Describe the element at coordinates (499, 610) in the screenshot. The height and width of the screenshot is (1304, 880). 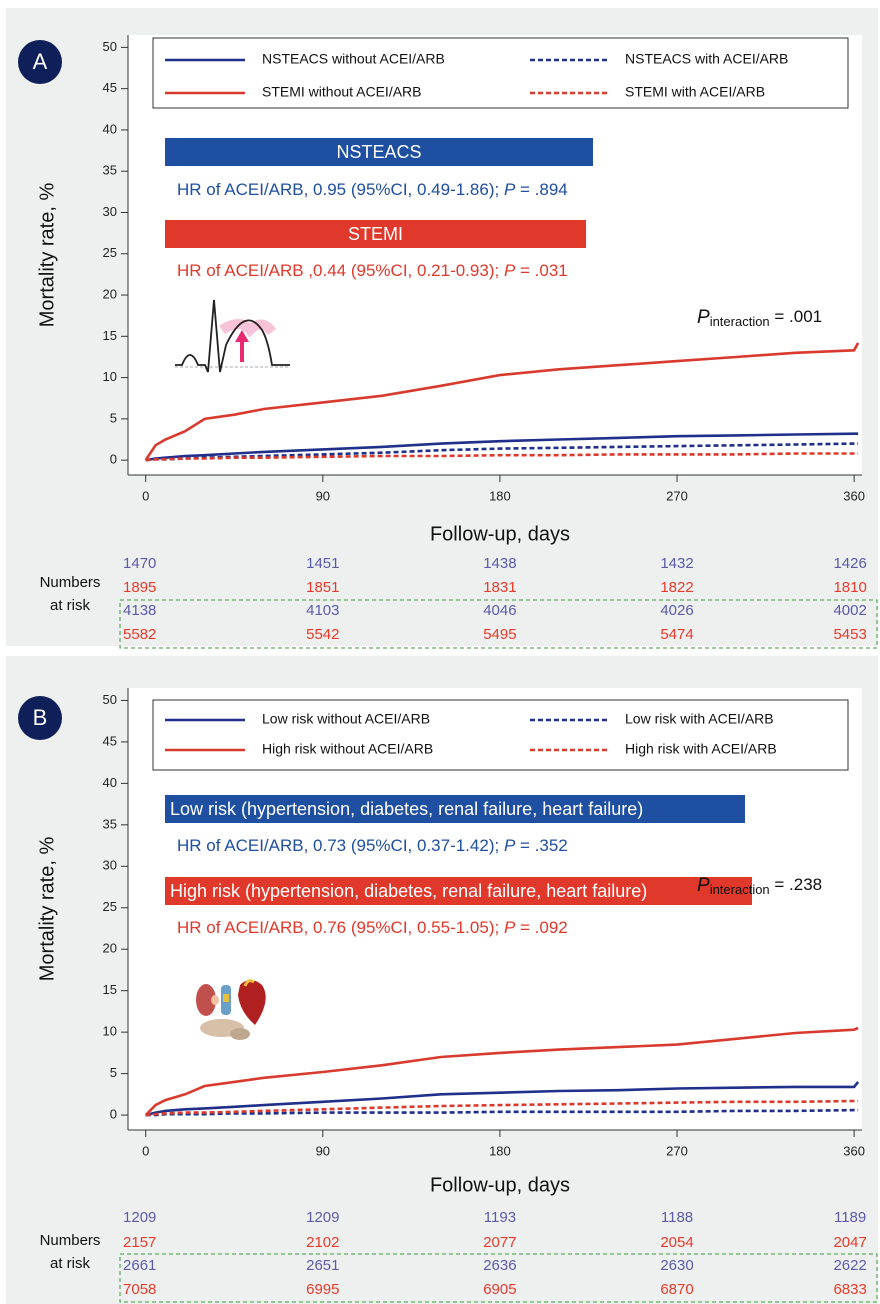
I see `risk-number: 4046` at that location.